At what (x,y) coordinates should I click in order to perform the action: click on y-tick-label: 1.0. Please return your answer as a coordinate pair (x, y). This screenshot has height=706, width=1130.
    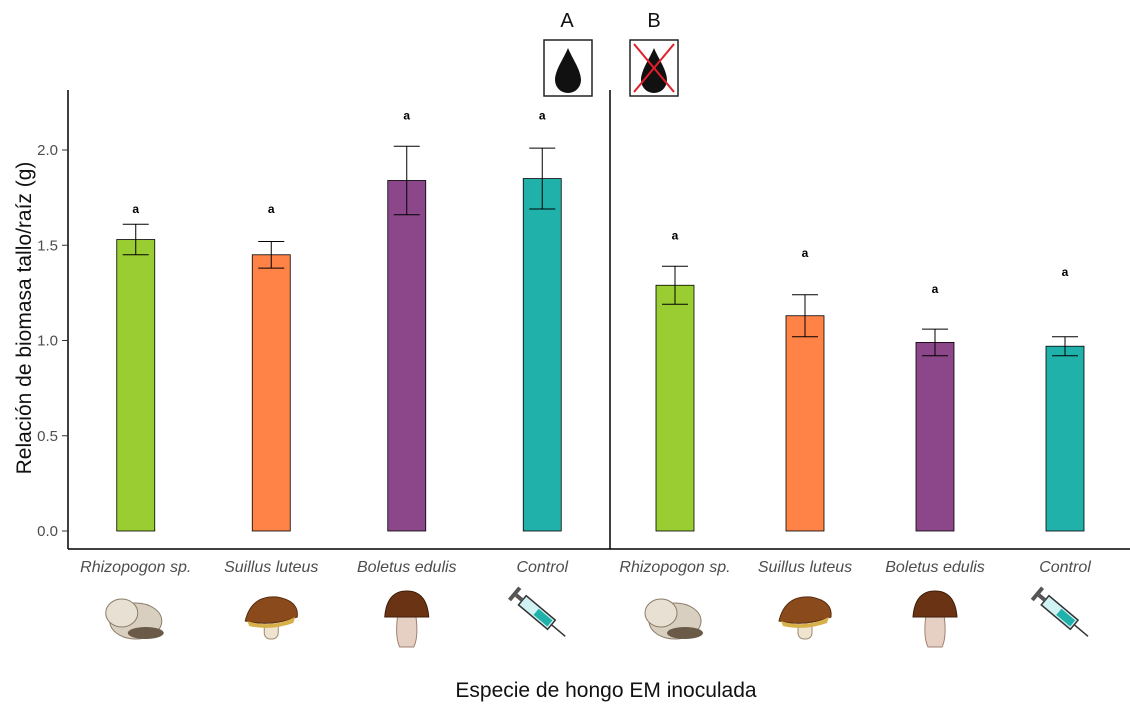
    Looking at the image, I should click on (47, 341).